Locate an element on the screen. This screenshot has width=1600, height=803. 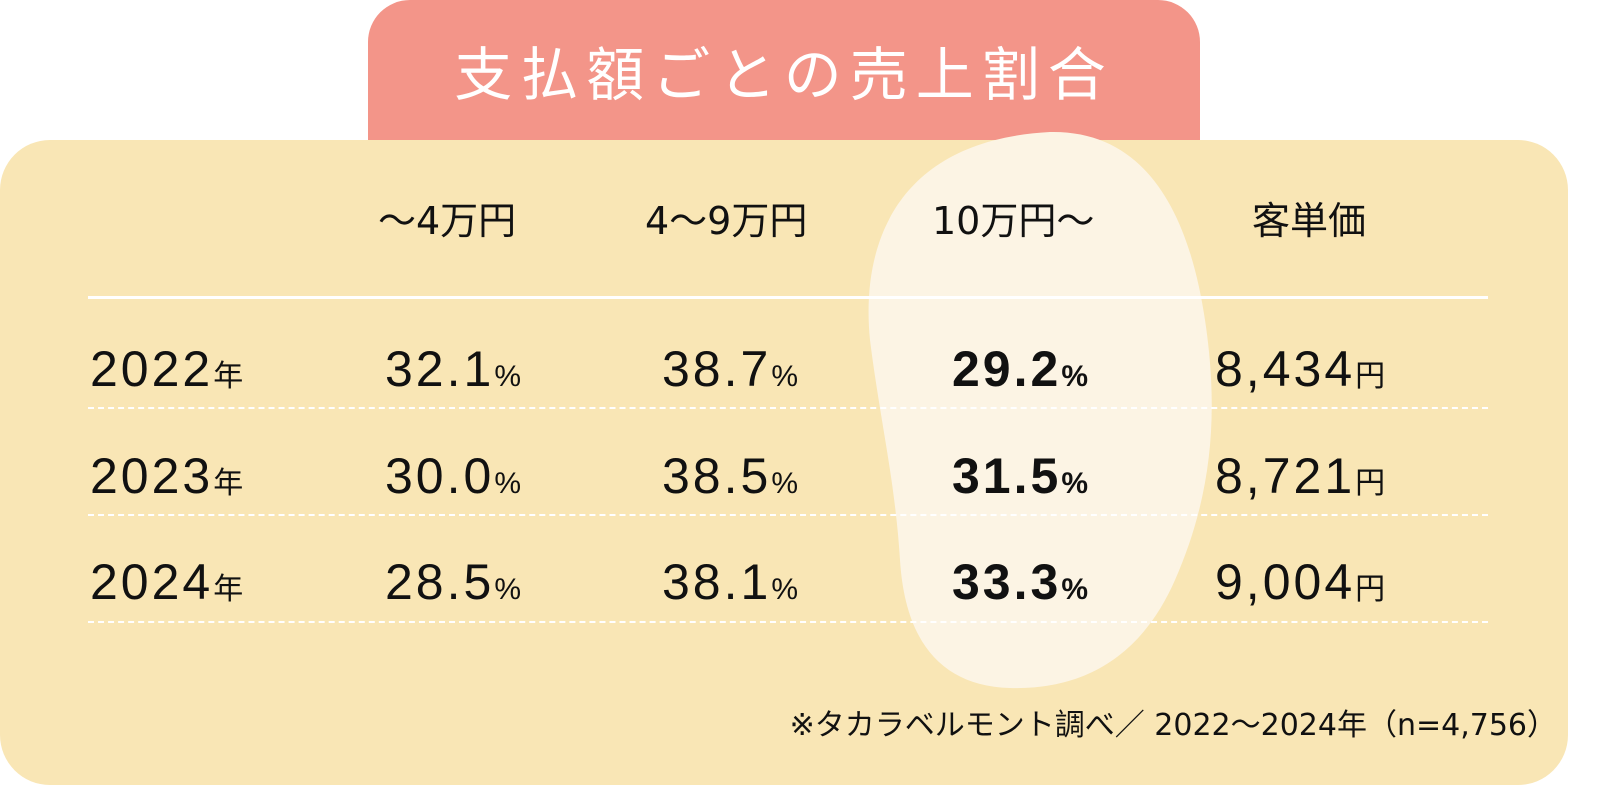
cell-under-40k-value: 32.1 is located at coordinates (440, 369).